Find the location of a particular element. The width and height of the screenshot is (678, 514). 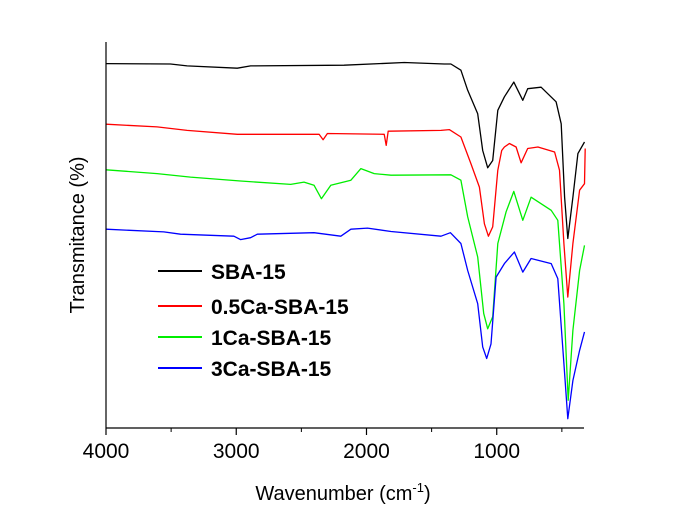

x-axis-title-end: ) is located at coordinates (427, 494).